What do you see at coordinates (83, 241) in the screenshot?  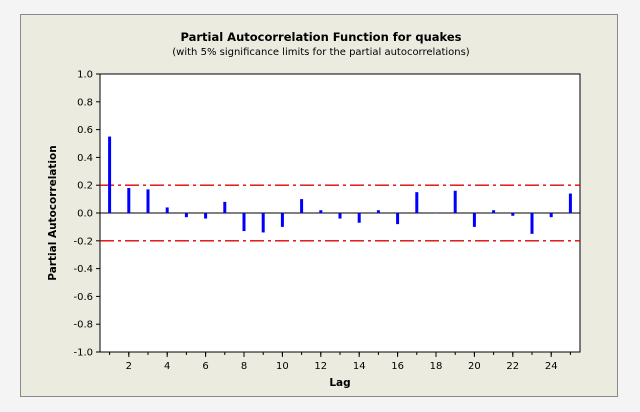 I see `y-tick-label: -0.2` at bounding box center [83, 241].